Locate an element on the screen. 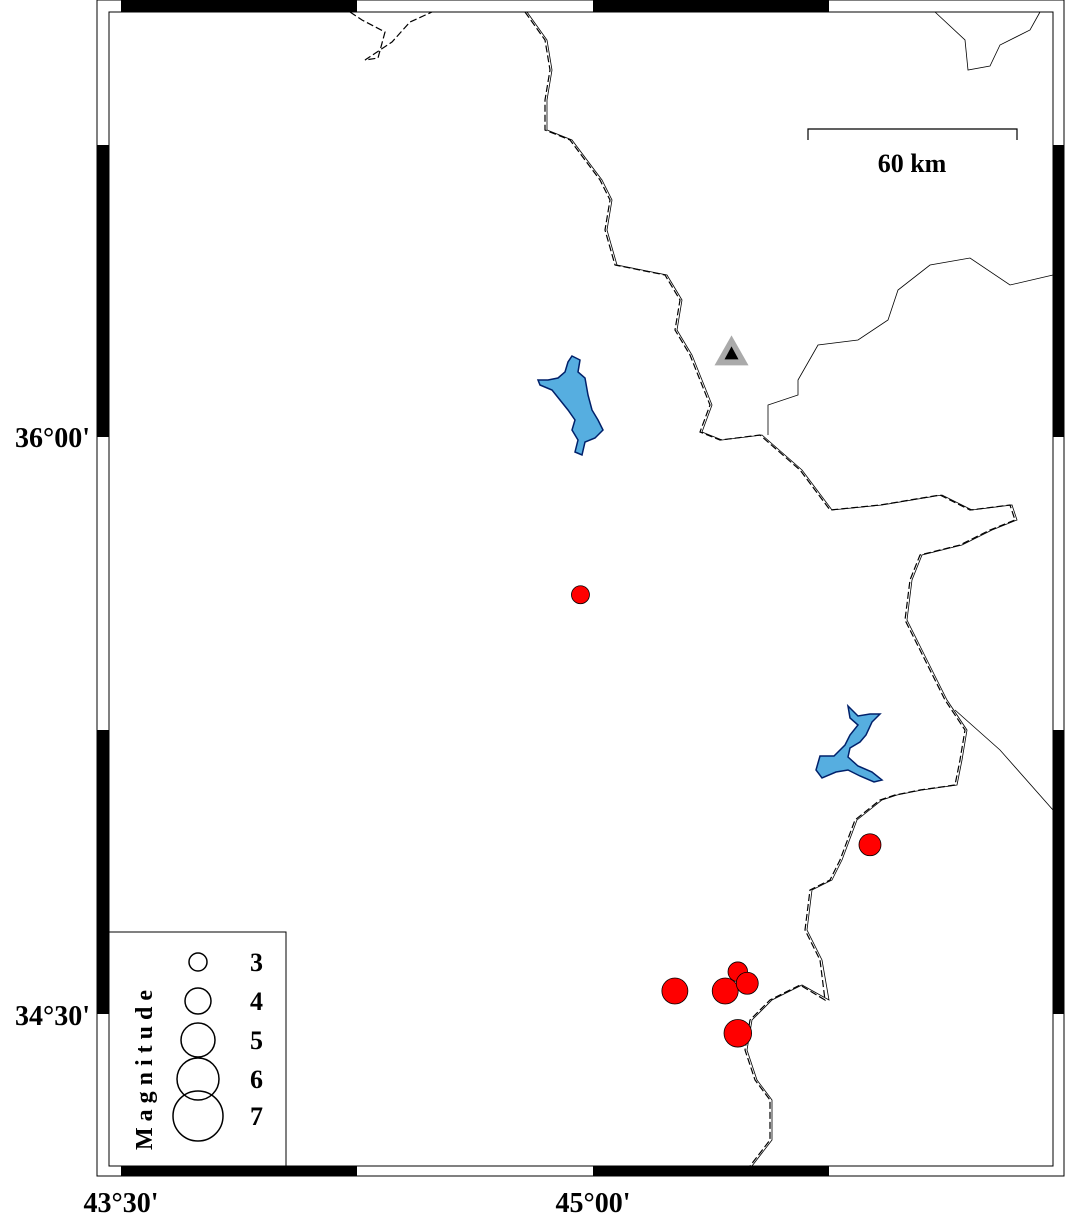 The height and width of the screenshot is (1217, 1066). y-tick-label: 36°00' is located at coordinates (52, 438).